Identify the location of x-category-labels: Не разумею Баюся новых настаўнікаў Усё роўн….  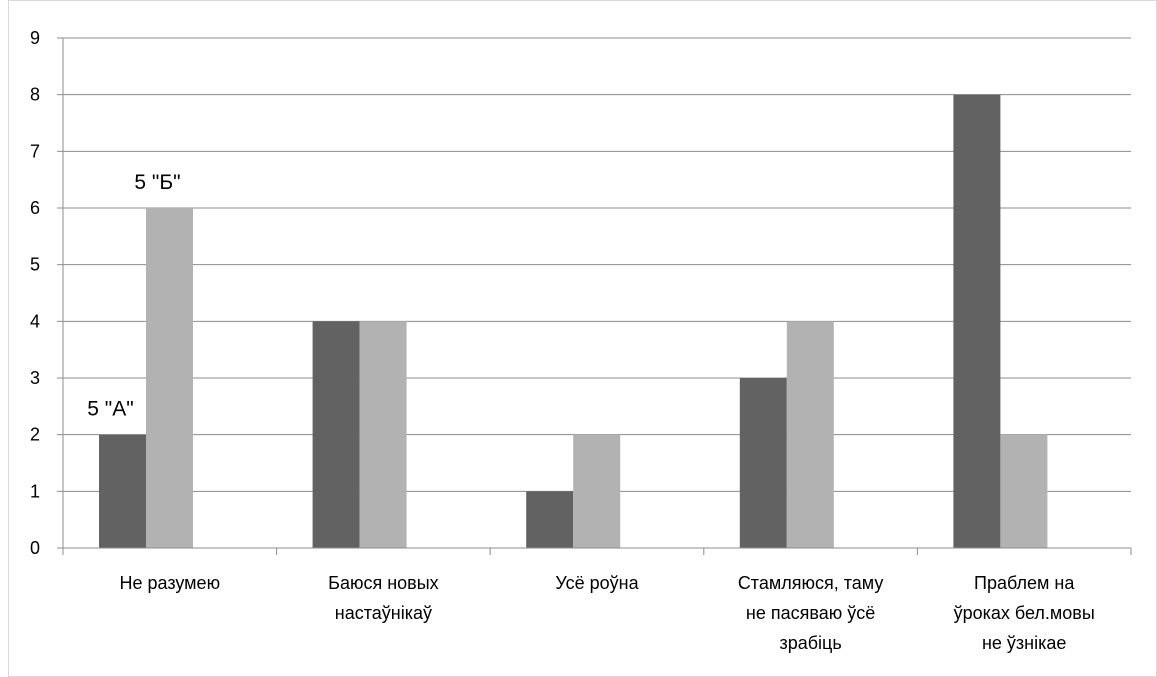
(607, 613).